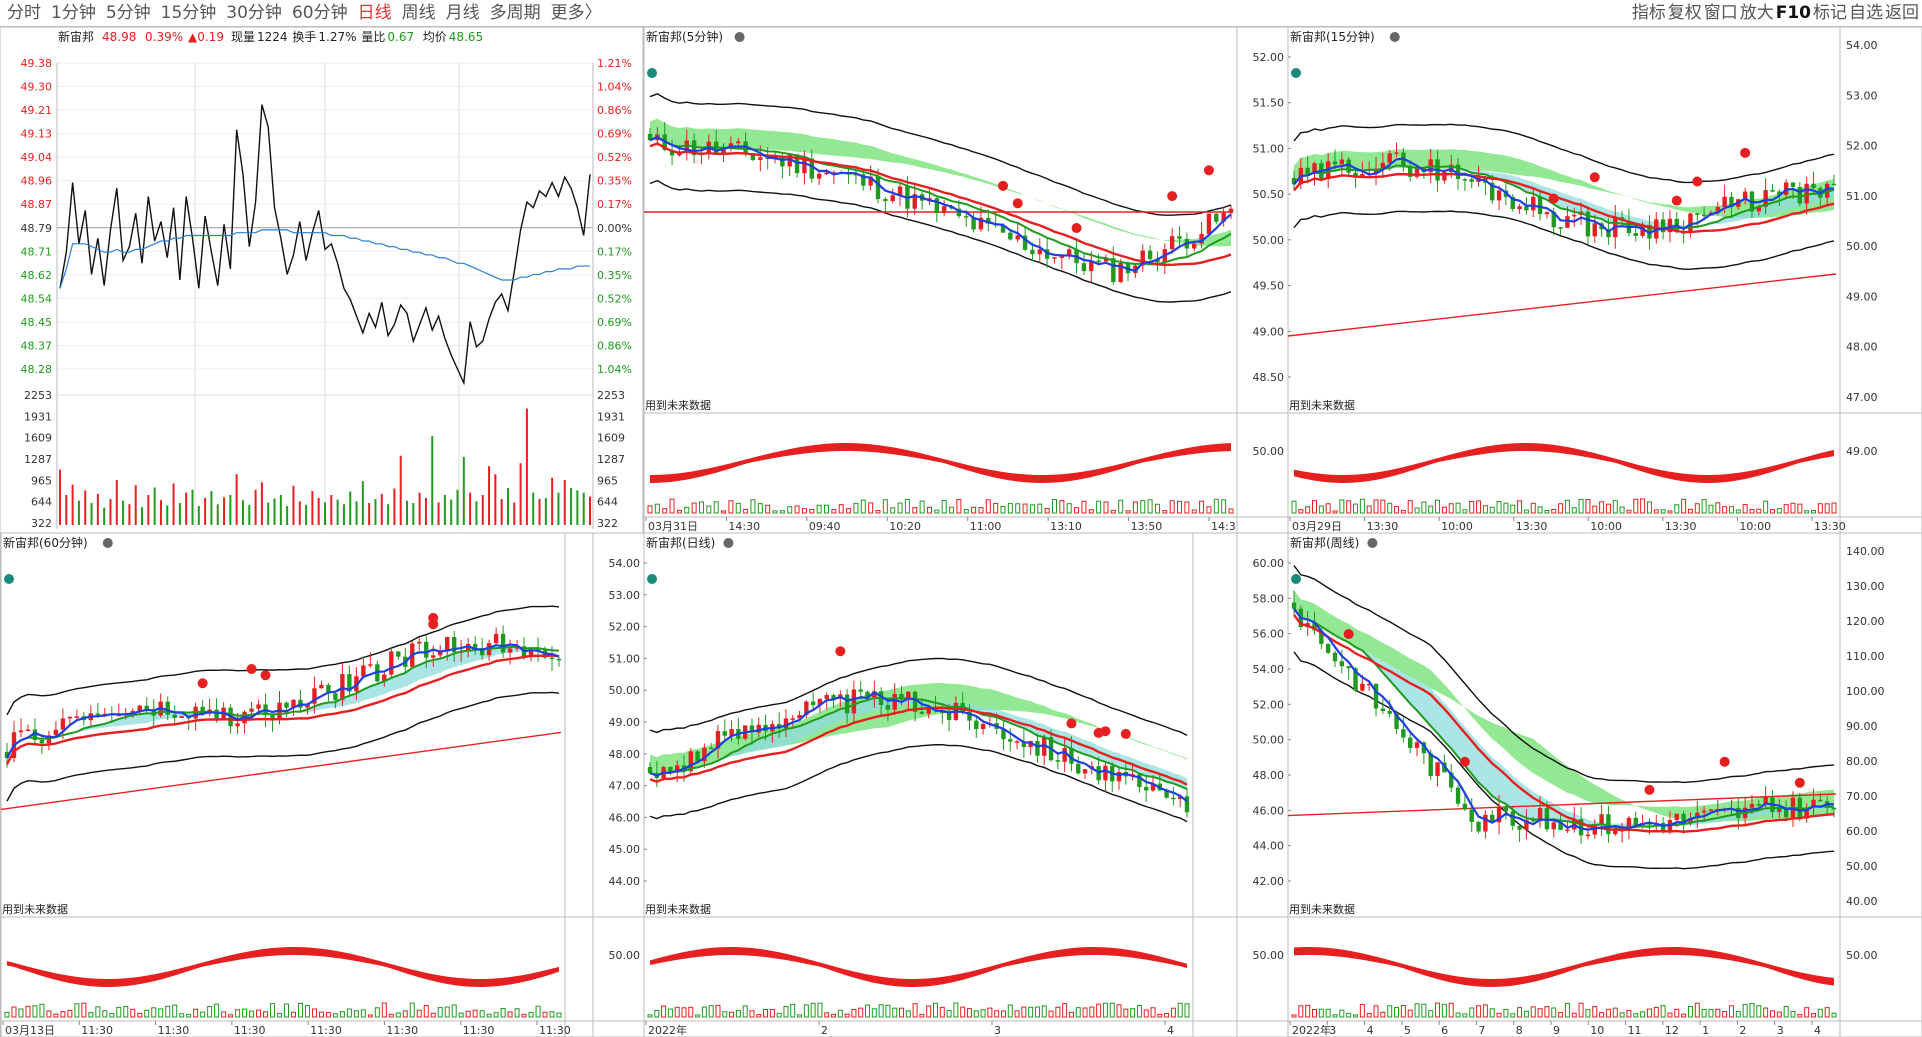 The image size is (1922, 1037). Describe the element at coordinates (418, 13) in the screenshot. I see `tab-7: 周线` at that location.